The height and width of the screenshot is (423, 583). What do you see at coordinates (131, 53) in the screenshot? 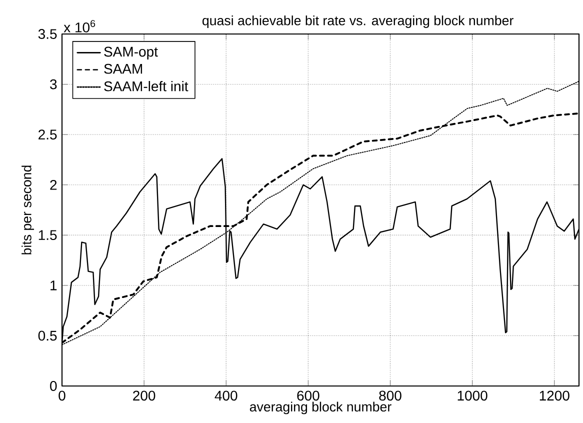
I see `legend-label: SAM-opt` at bounding box center [131, 53].